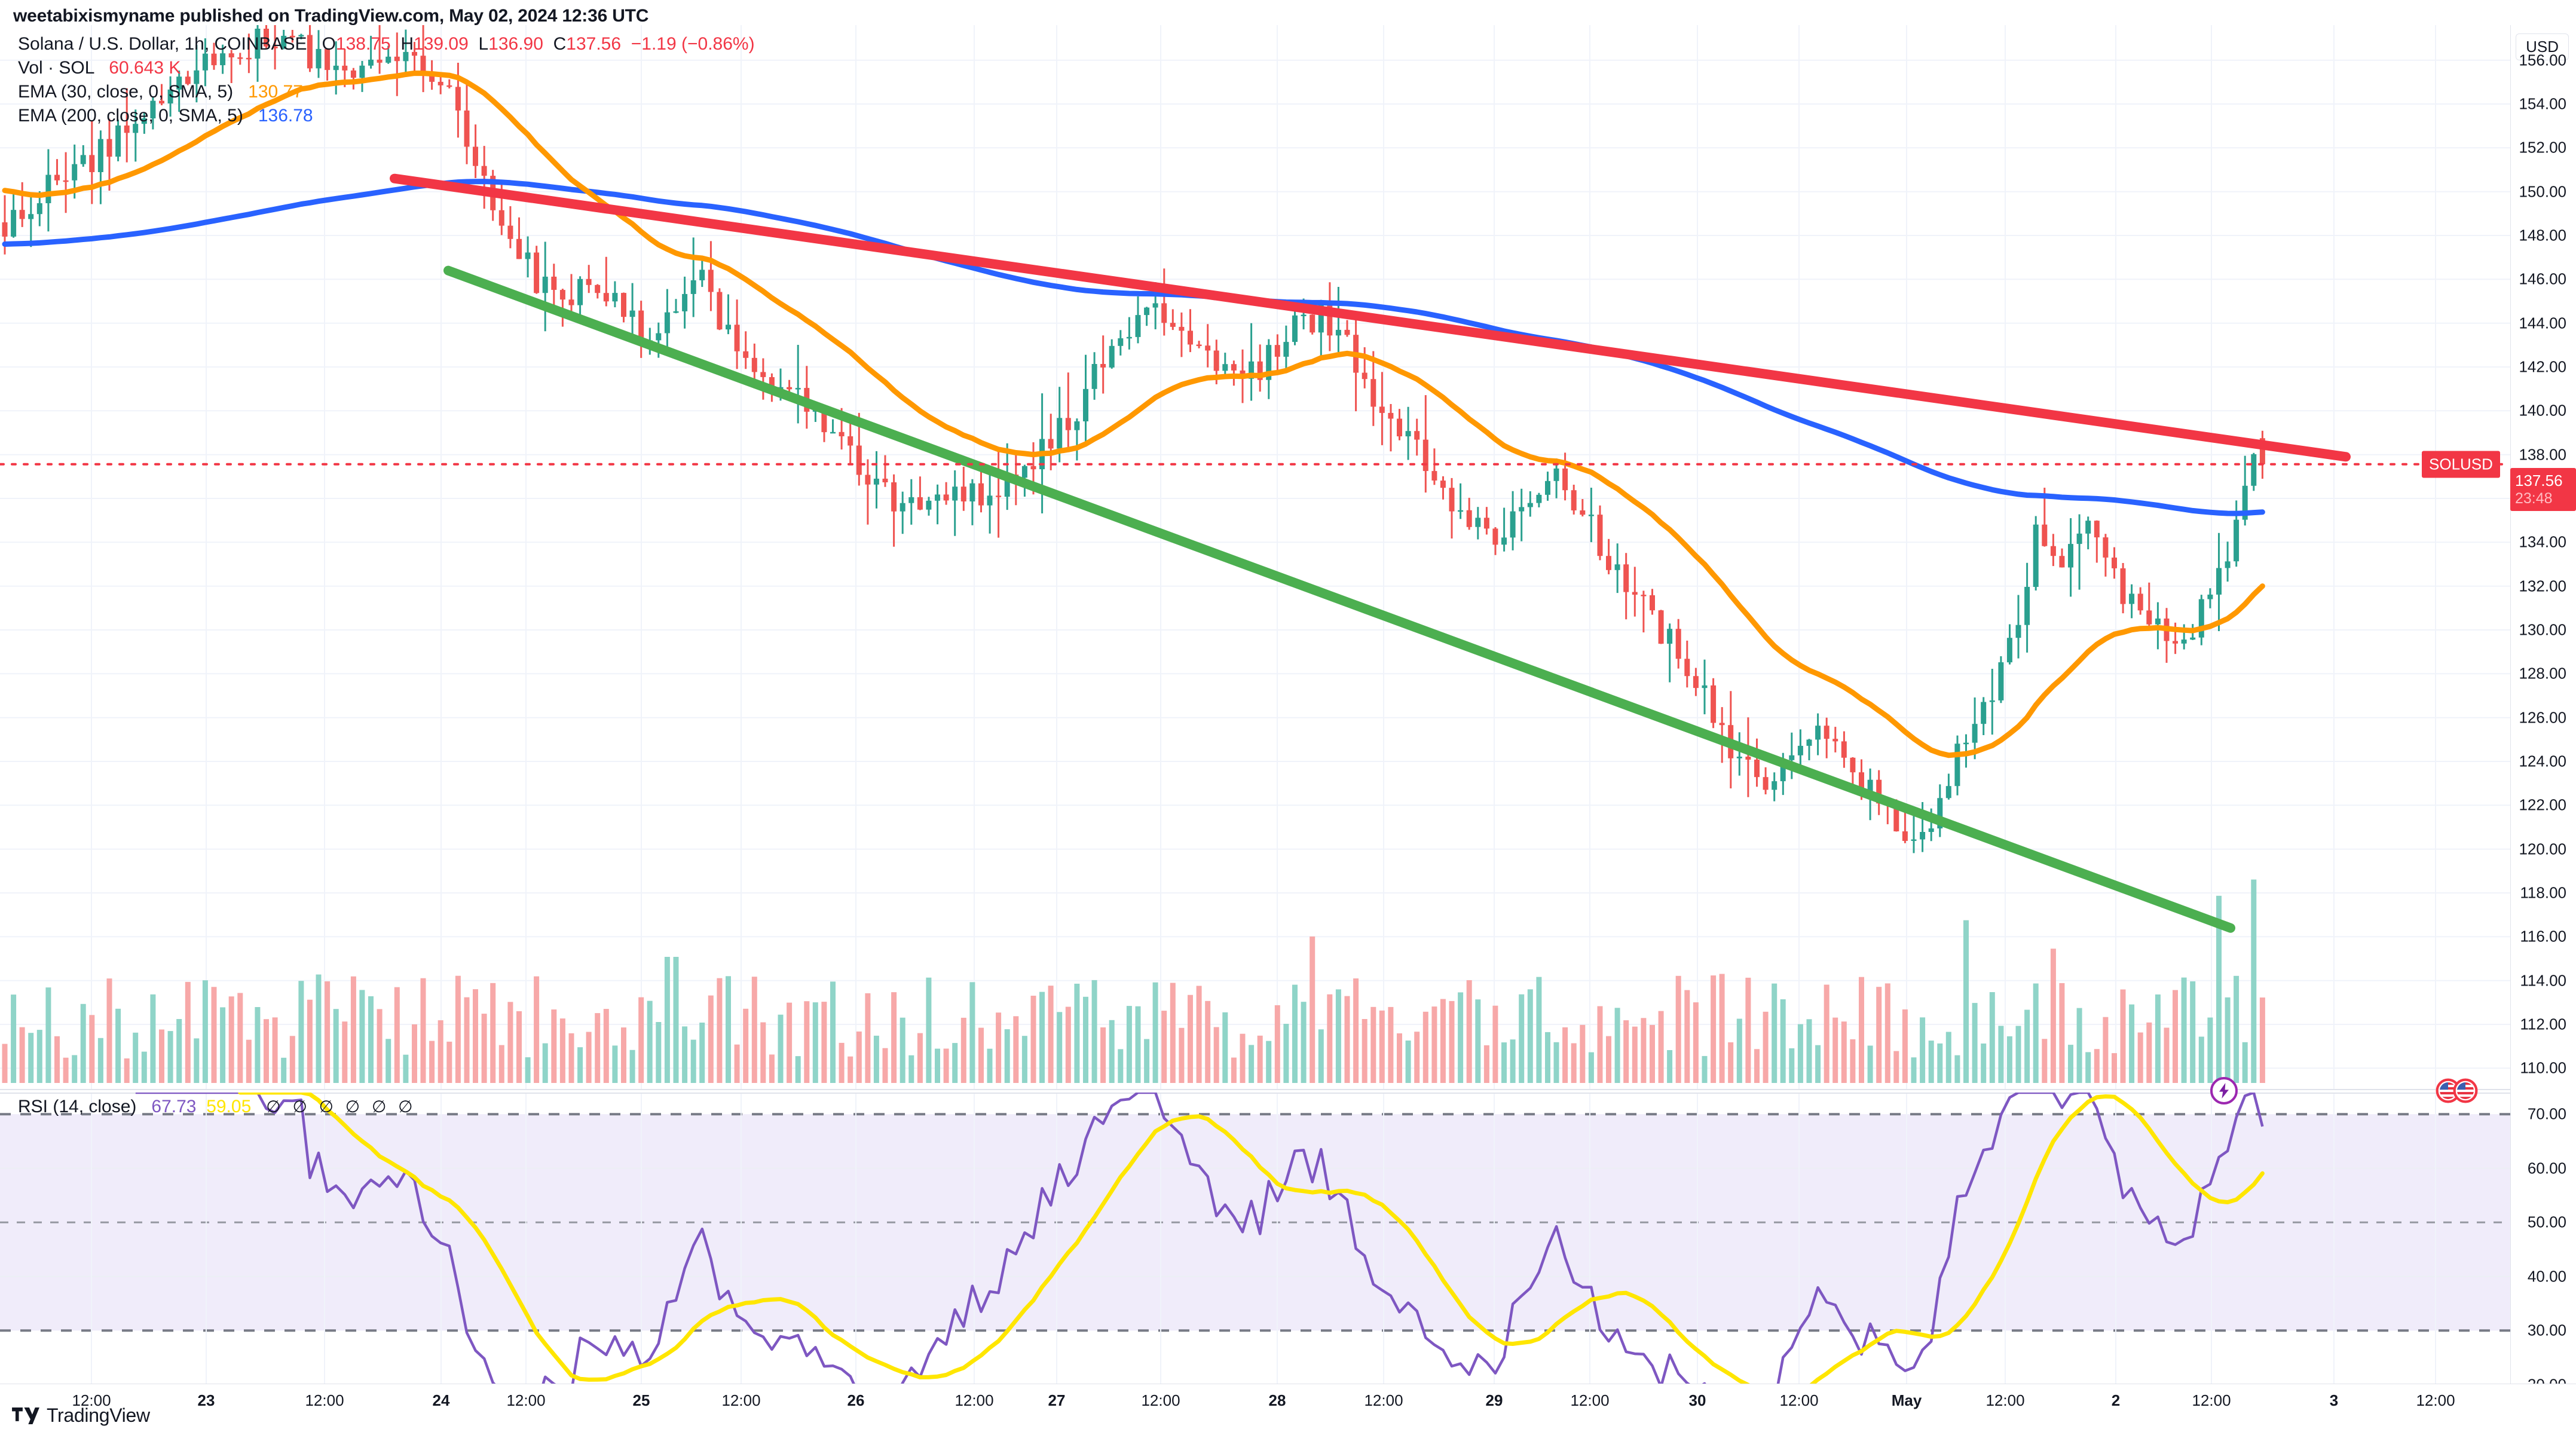 The image size is (2576, 1432). What do you see at coordinates (2546, 1330) in the screenshot?
I see `rsi-axis-tick: 30.00` at bounding box center [2546, 1330].